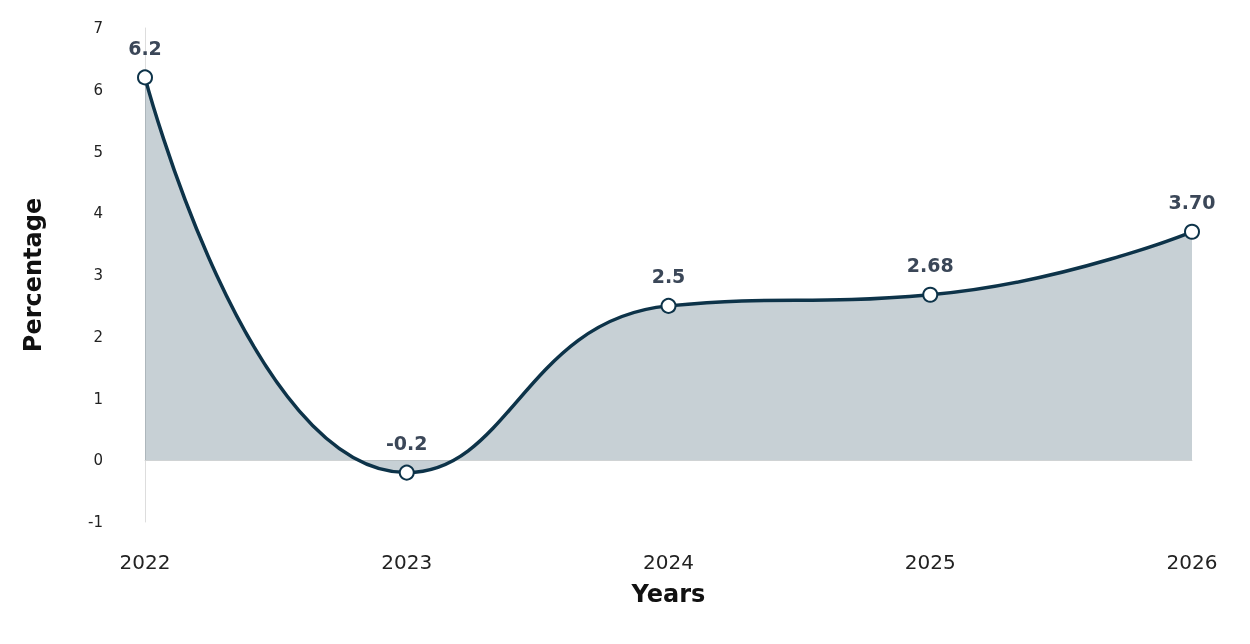  What do you see at coordinates (1192, 202) in the screenshot?
I see `data-label: 3.70` at bounding box center [1192, 202].